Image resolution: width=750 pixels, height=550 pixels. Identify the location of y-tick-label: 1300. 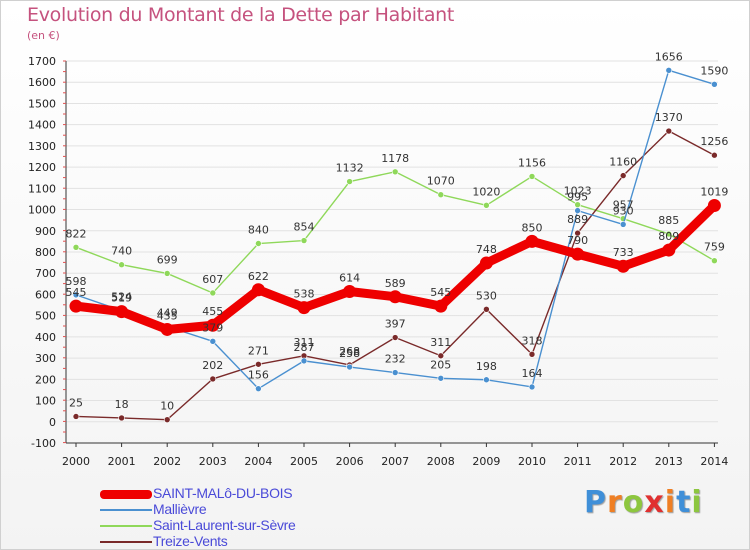
(42, 146).